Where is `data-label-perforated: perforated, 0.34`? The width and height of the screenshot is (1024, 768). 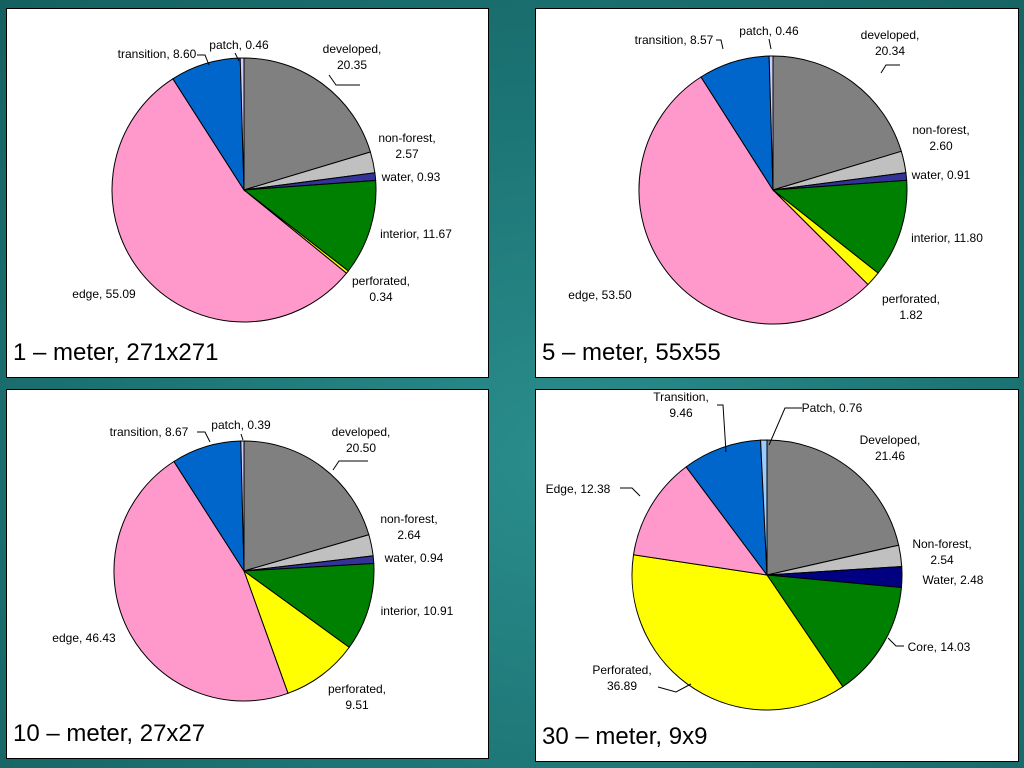 data-label-perforated: perforated, 0.34 is located at coordinates (381, 289).